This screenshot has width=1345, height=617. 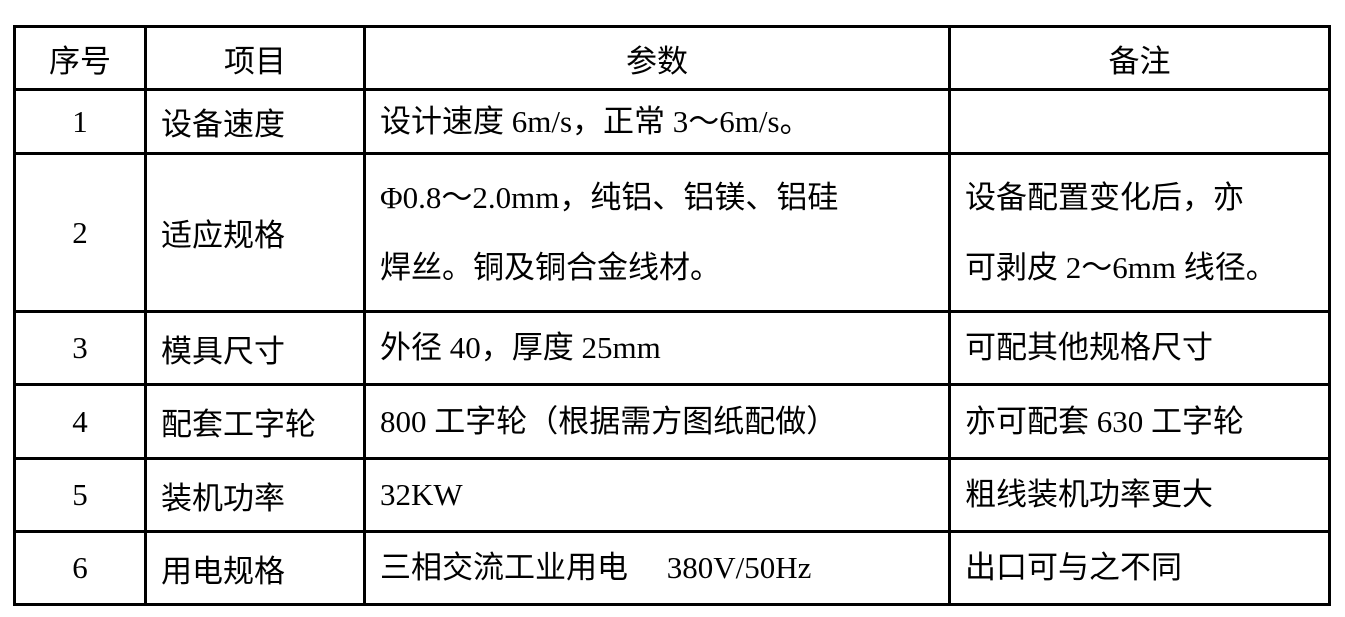 What do you see at coordinates (550, 267) in the screenshot?
I see `param-line: 焊丝。铜及铜合金线材。` at bounding box center [550, 267].